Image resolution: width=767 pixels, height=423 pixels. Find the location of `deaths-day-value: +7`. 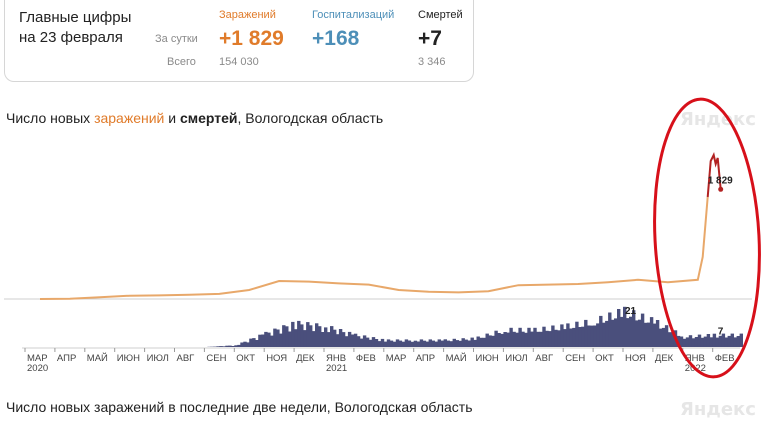

deaths-day-value: +7 is located at coordinates (430, 38).